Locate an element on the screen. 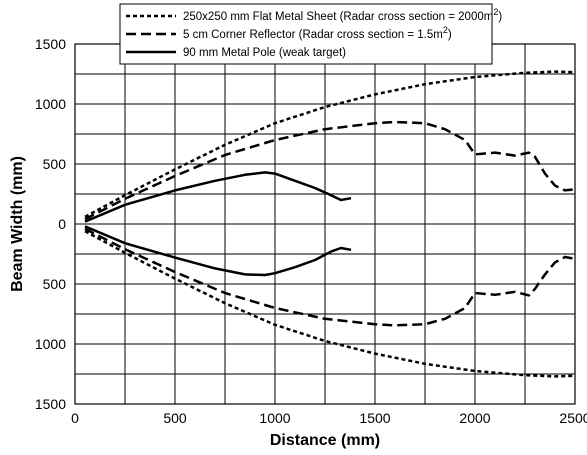 Image resolution: width=587 pixels, height=455 pixels. series-3-lower-line is located at coordinates (218, 251).